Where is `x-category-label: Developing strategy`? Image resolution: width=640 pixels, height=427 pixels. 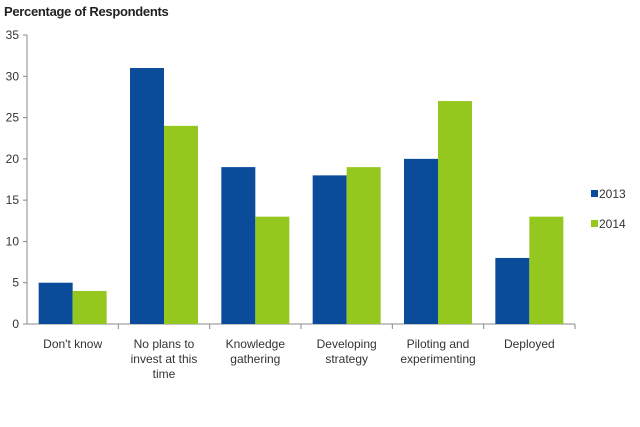
x-category-label: Developing strategy is located at coordinates (347, 351).